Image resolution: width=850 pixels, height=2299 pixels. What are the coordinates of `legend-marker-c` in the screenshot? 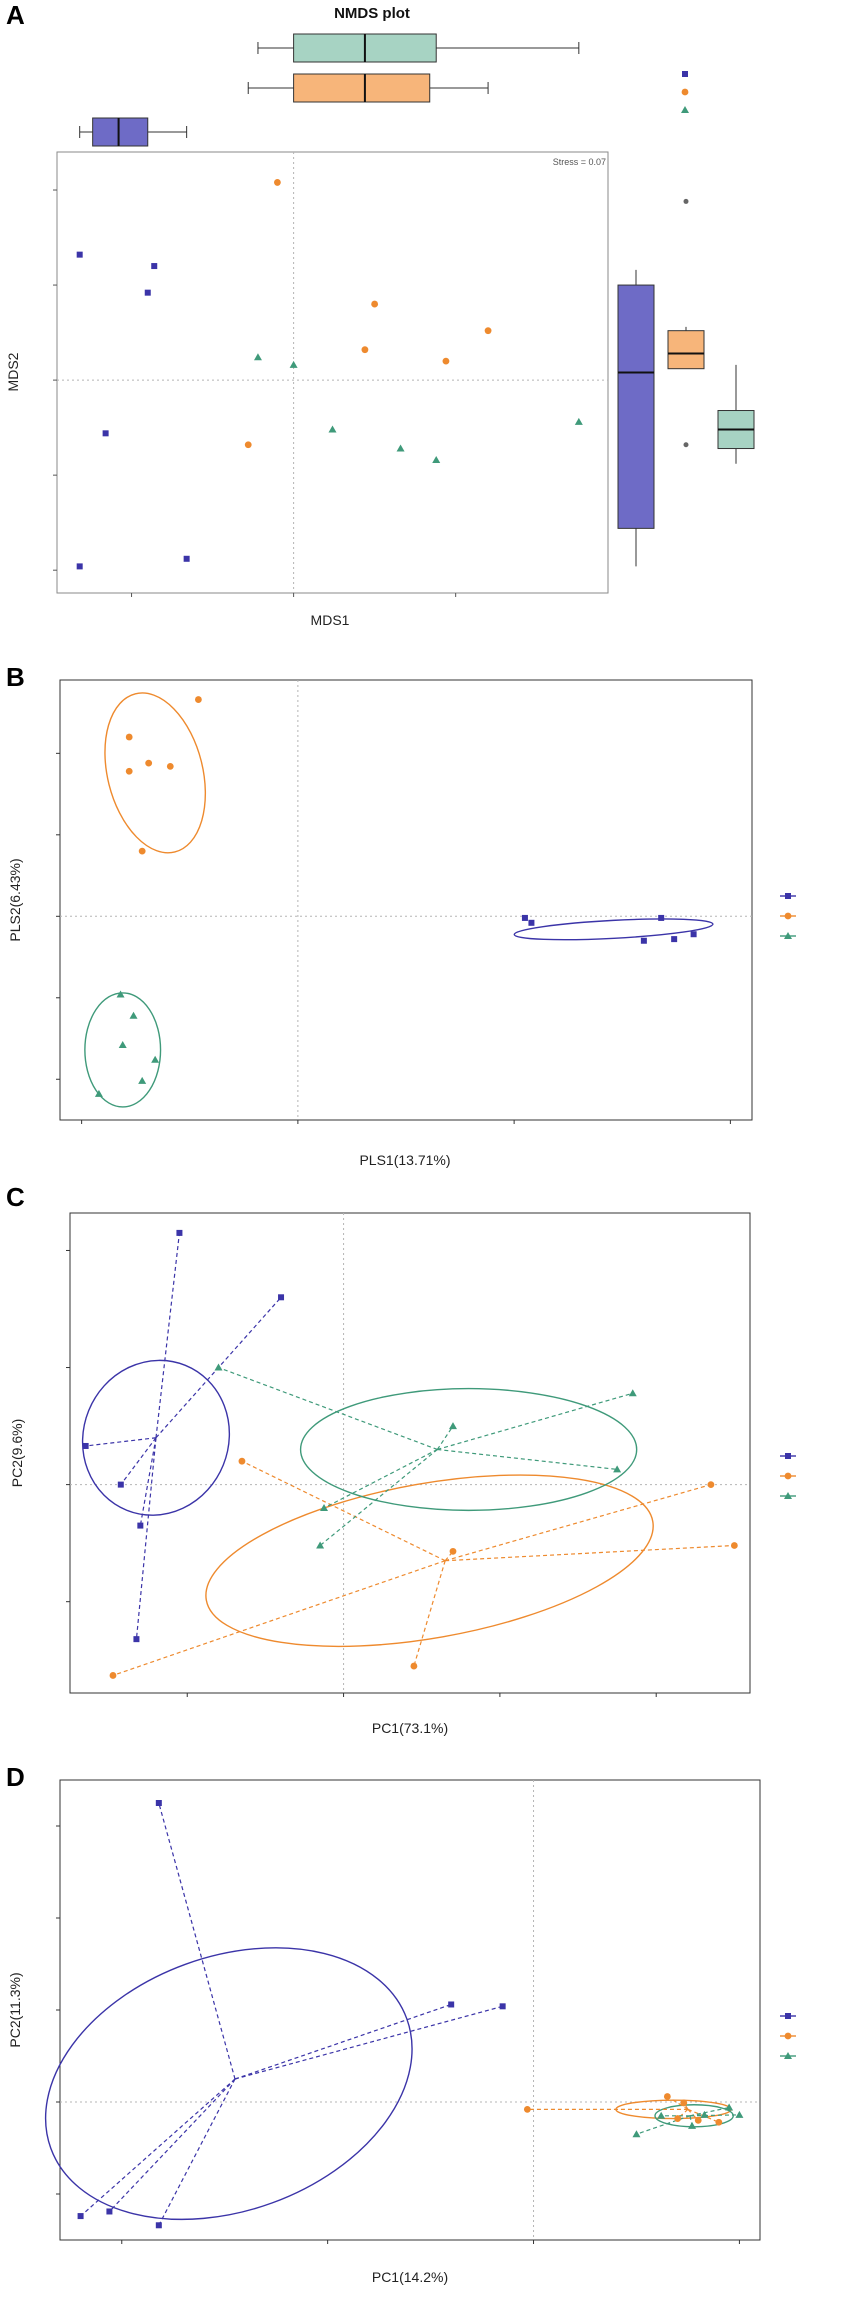 It's located at (788, 935).